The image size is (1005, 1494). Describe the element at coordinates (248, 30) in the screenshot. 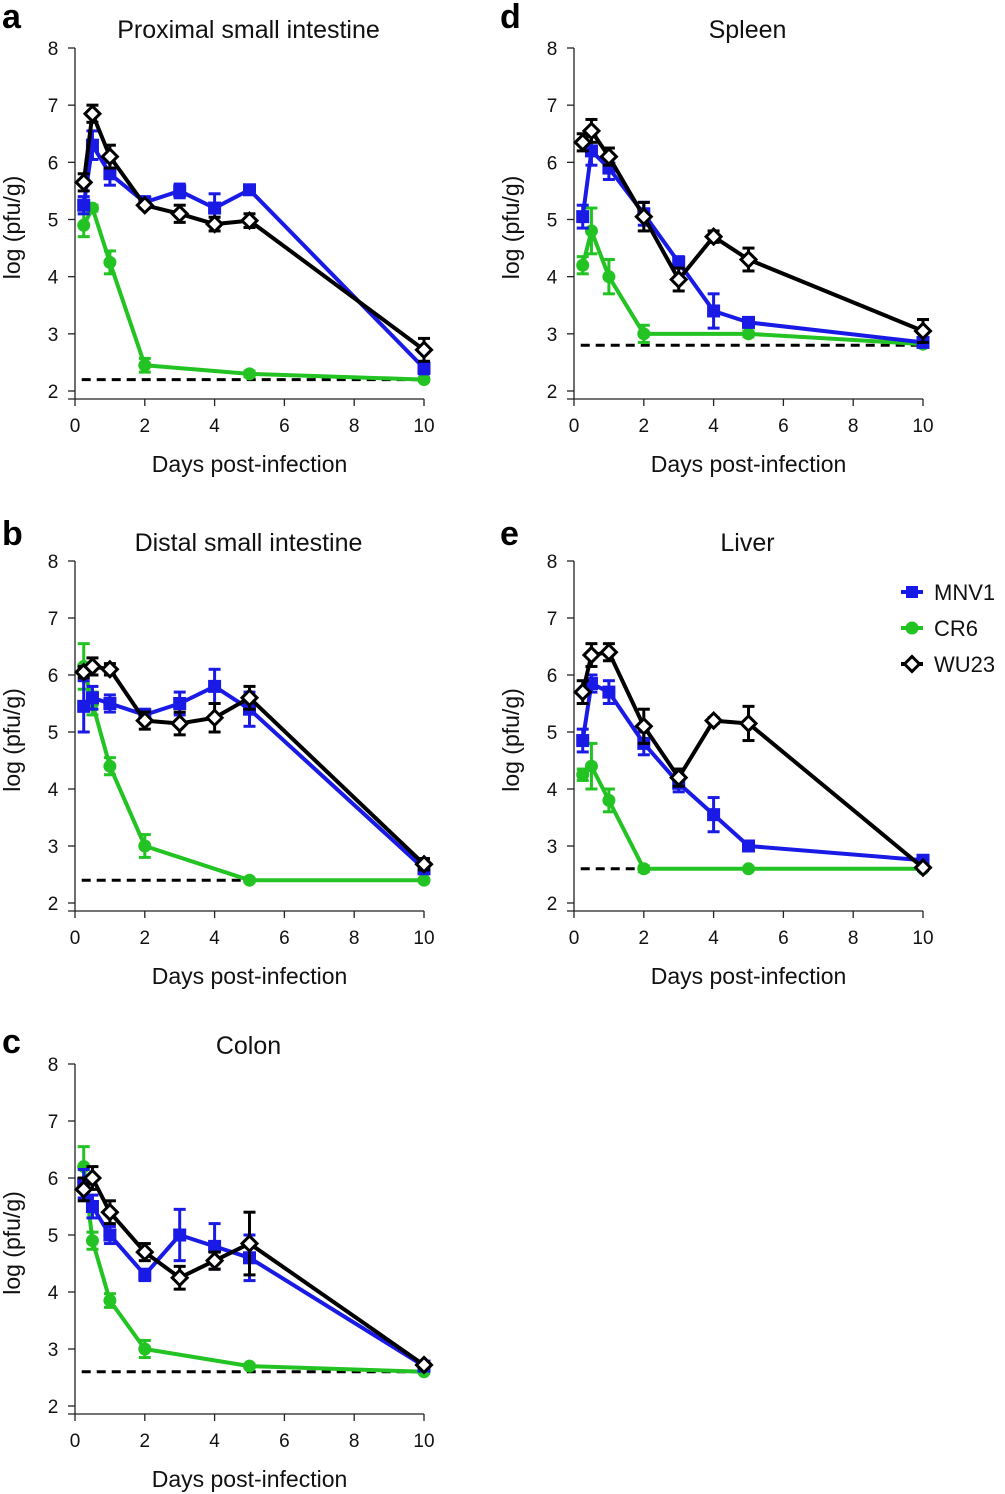

I see `chart-title: Proximal small intestine` at that location.